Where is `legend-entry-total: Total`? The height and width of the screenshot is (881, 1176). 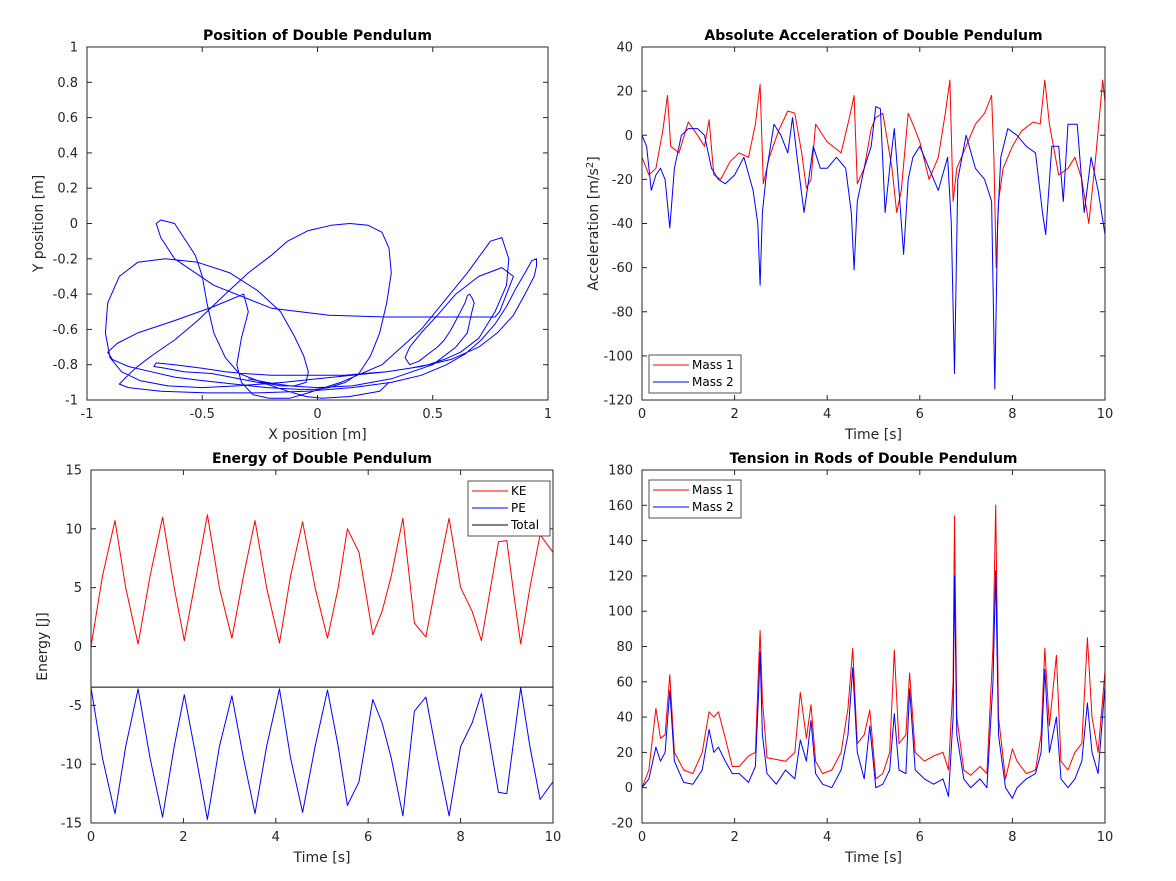
legend-entry-total: Total is located at coordinates (524, 525).